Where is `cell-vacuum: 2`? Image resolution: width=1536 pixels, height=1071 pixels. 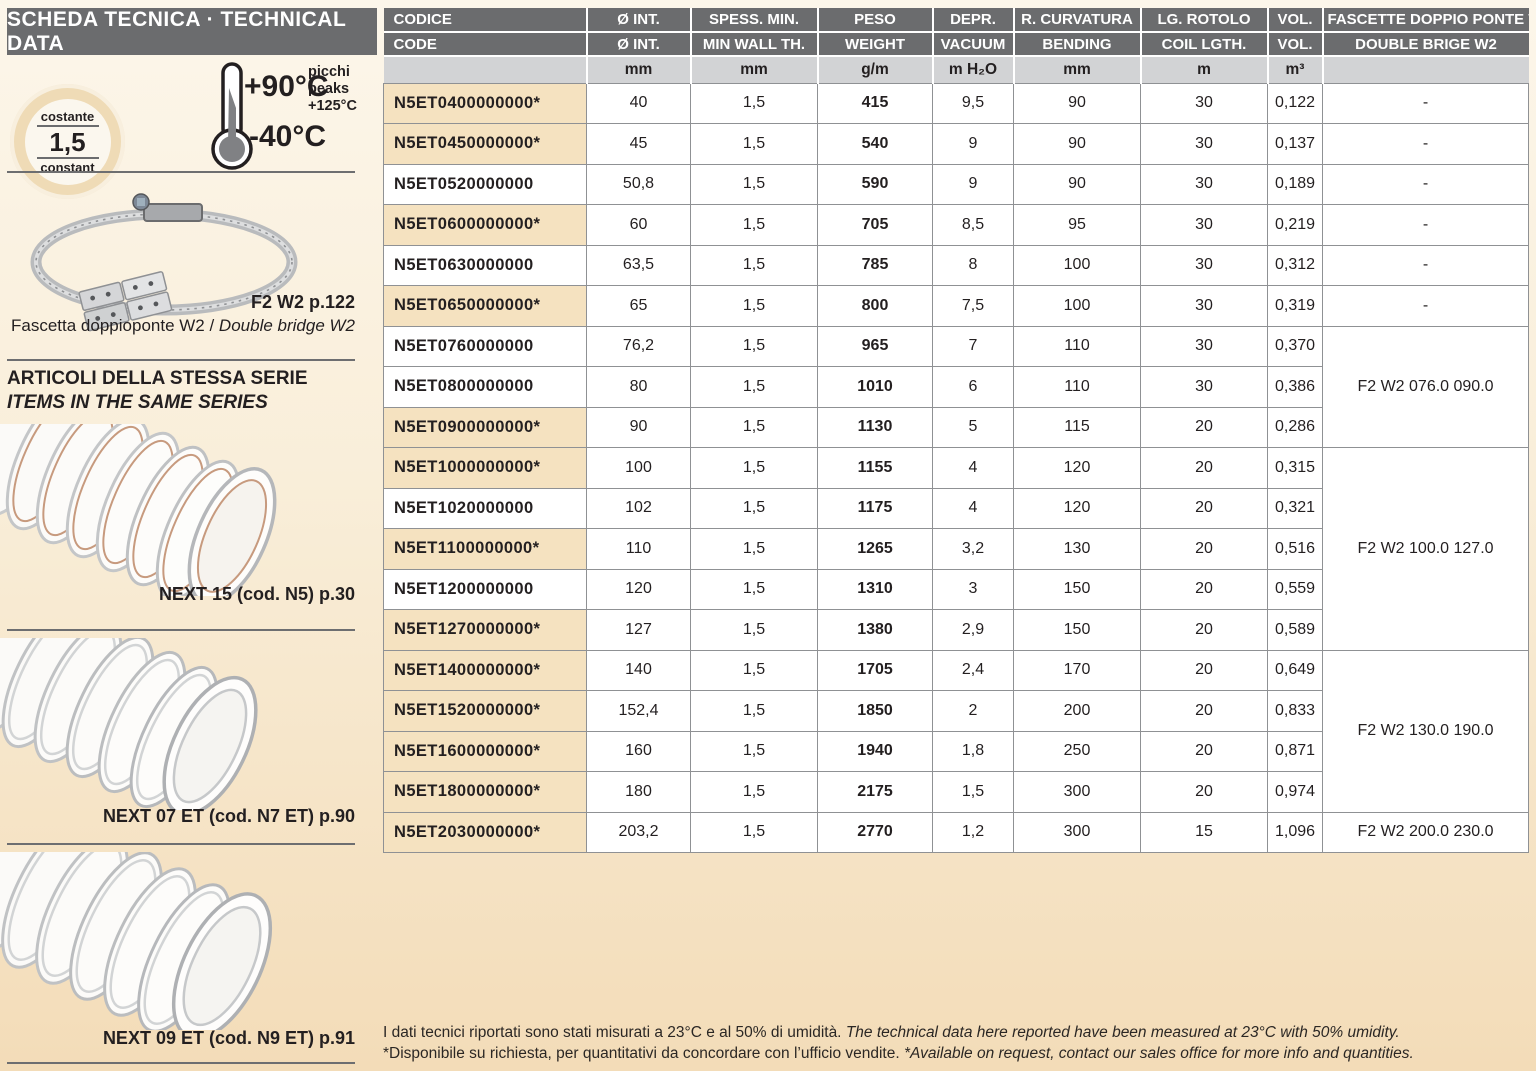 cell-vacuum: 2 is located at coordinates (973, 711).